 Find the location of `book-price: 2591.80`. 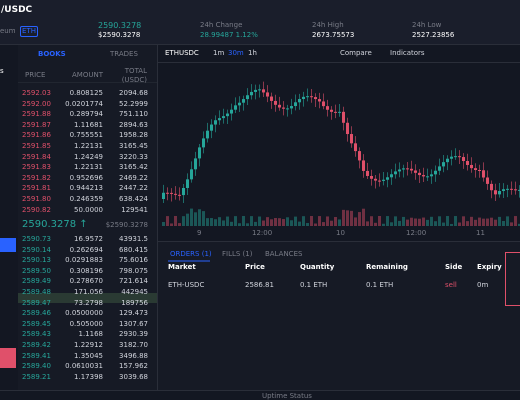

book-price: 2591.80 is located at coordinates (36, 199).